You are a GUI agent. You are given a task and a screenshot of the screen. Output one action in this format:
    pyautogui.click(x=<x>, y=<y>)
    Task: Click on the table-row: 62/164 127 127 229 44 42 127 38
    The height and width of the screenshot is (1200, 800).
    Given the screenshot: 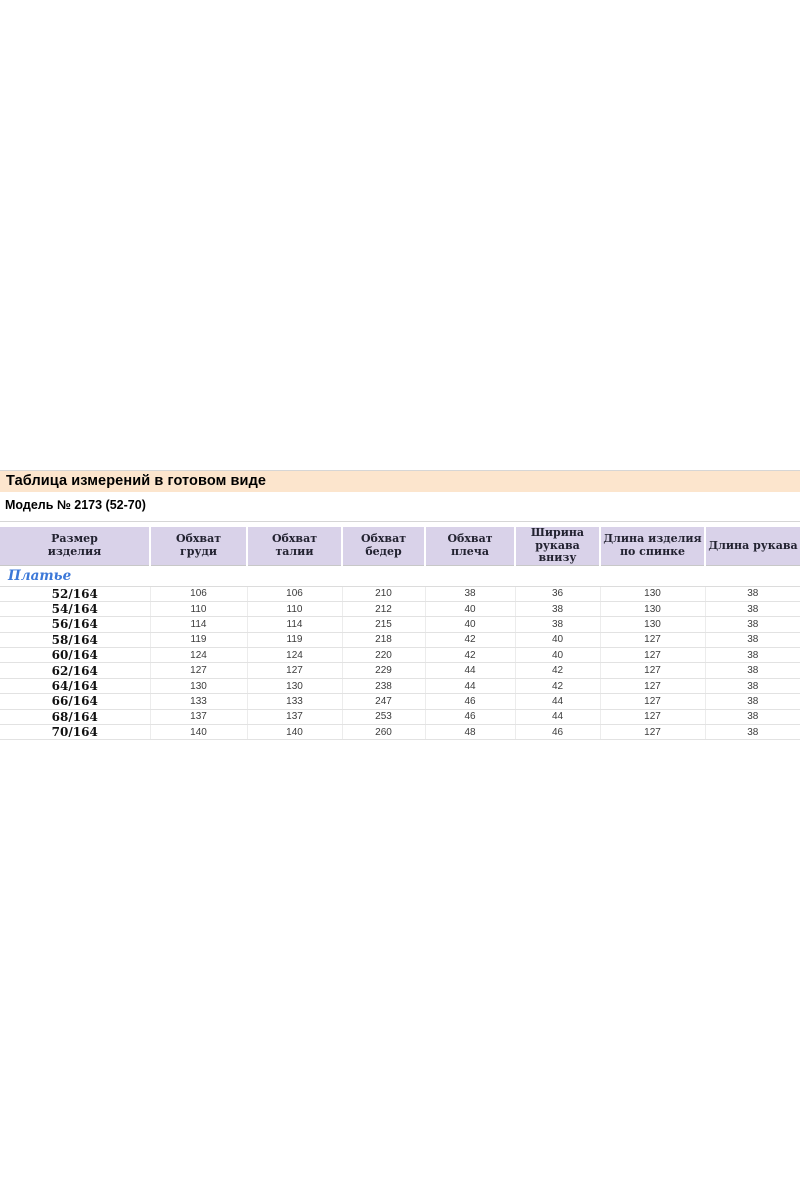 What is the action you would take?
    pyautogui.click(x=400, y=670)
    